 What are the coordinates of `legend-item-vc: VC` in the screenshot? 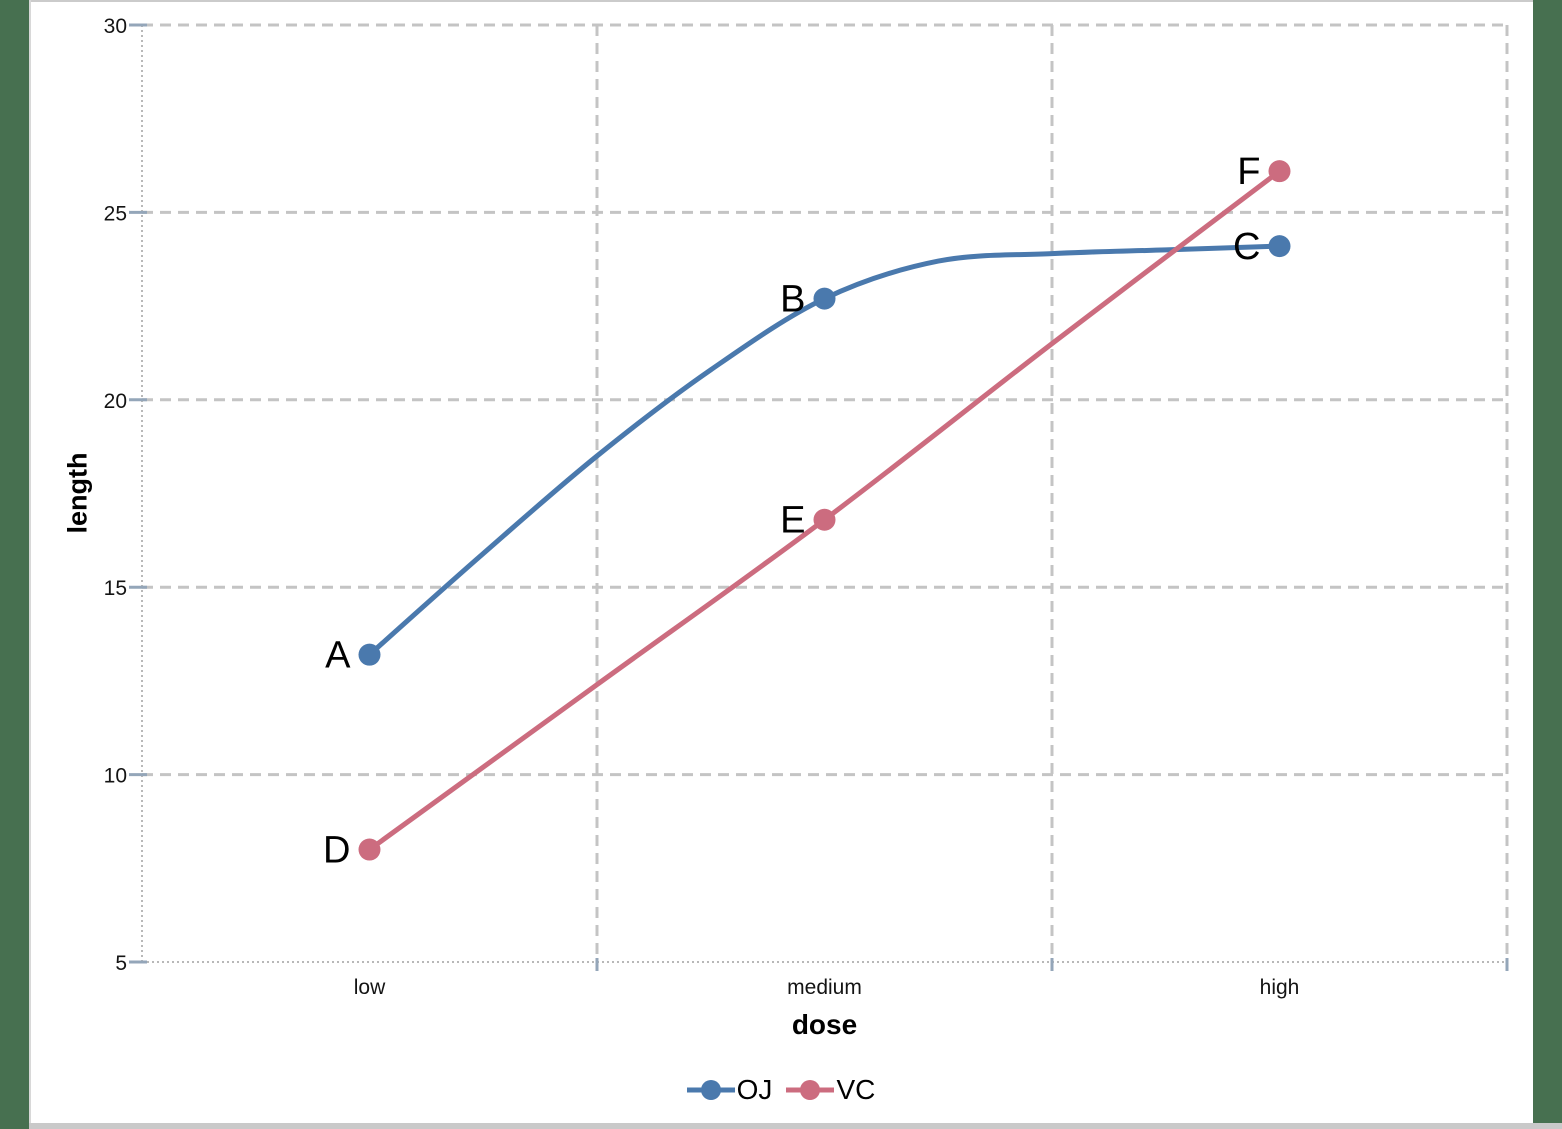 It's located at (830, 1090).